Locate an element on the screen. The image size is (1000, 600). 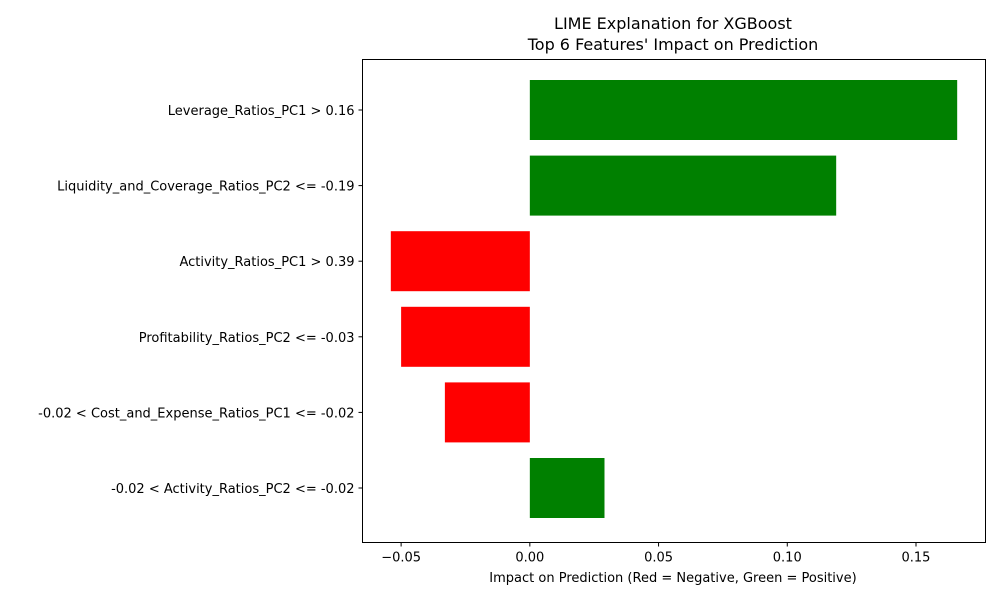
y-tick-label: Profitability_Ratios_PC2 <= -0.03 is located at coordinates (247, 338).